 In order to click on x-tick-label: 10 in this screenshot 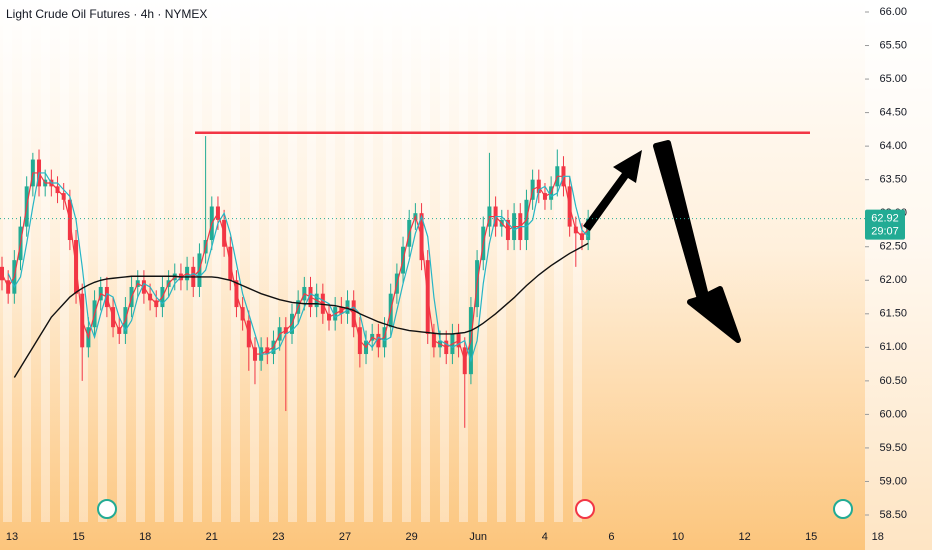, I will do `click(678, 537)`.